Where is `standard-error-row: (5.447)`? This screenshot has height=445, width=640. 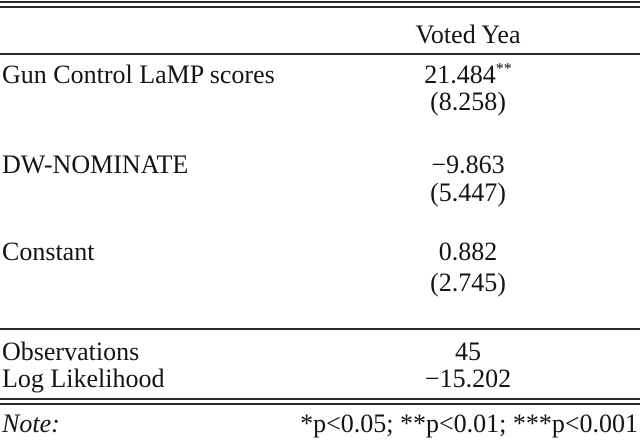
standard-error-row: (5.447) is located at coordinates (320, 193).